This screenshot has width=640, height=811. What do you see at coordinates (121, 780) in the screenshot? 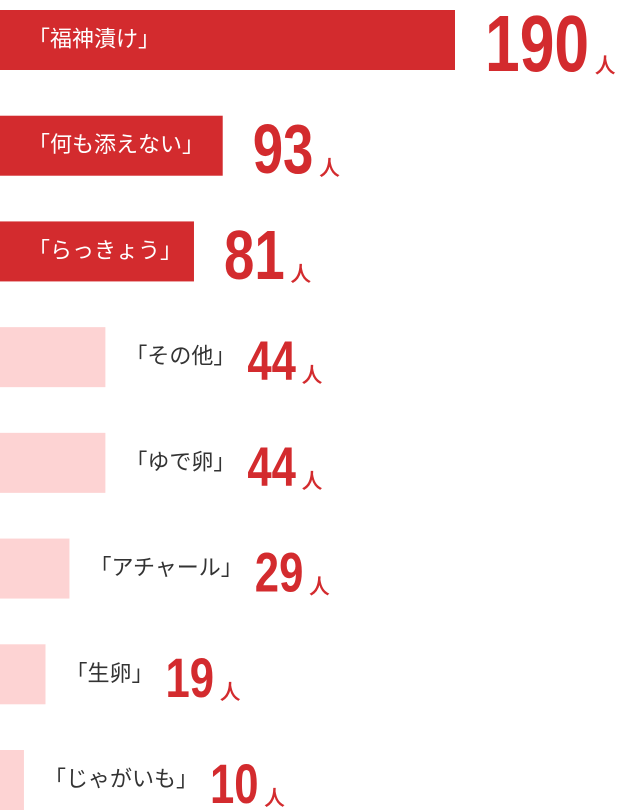
I see `category-label: 「じゃがいも」` at bounding box center [121, 780].